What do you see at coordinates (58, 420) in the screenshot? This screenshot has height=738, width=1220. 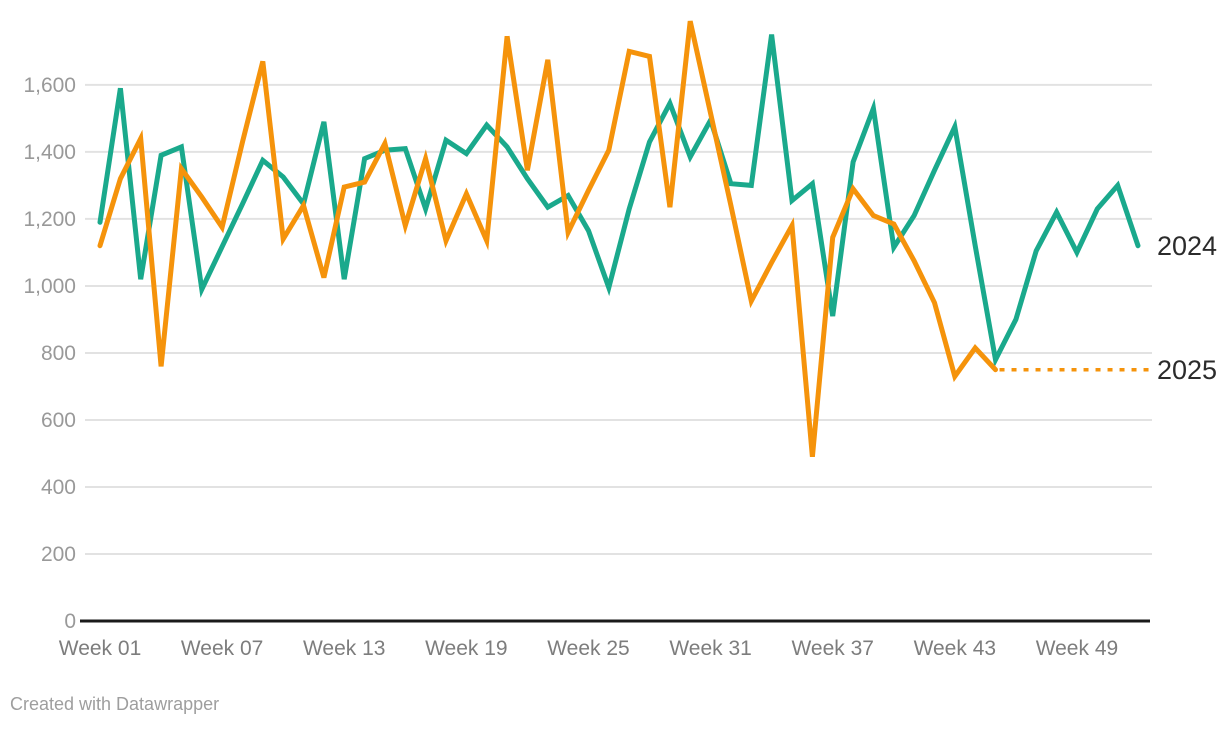 I see `y-tick-label-600: 600` at bounding box center [58, 420].